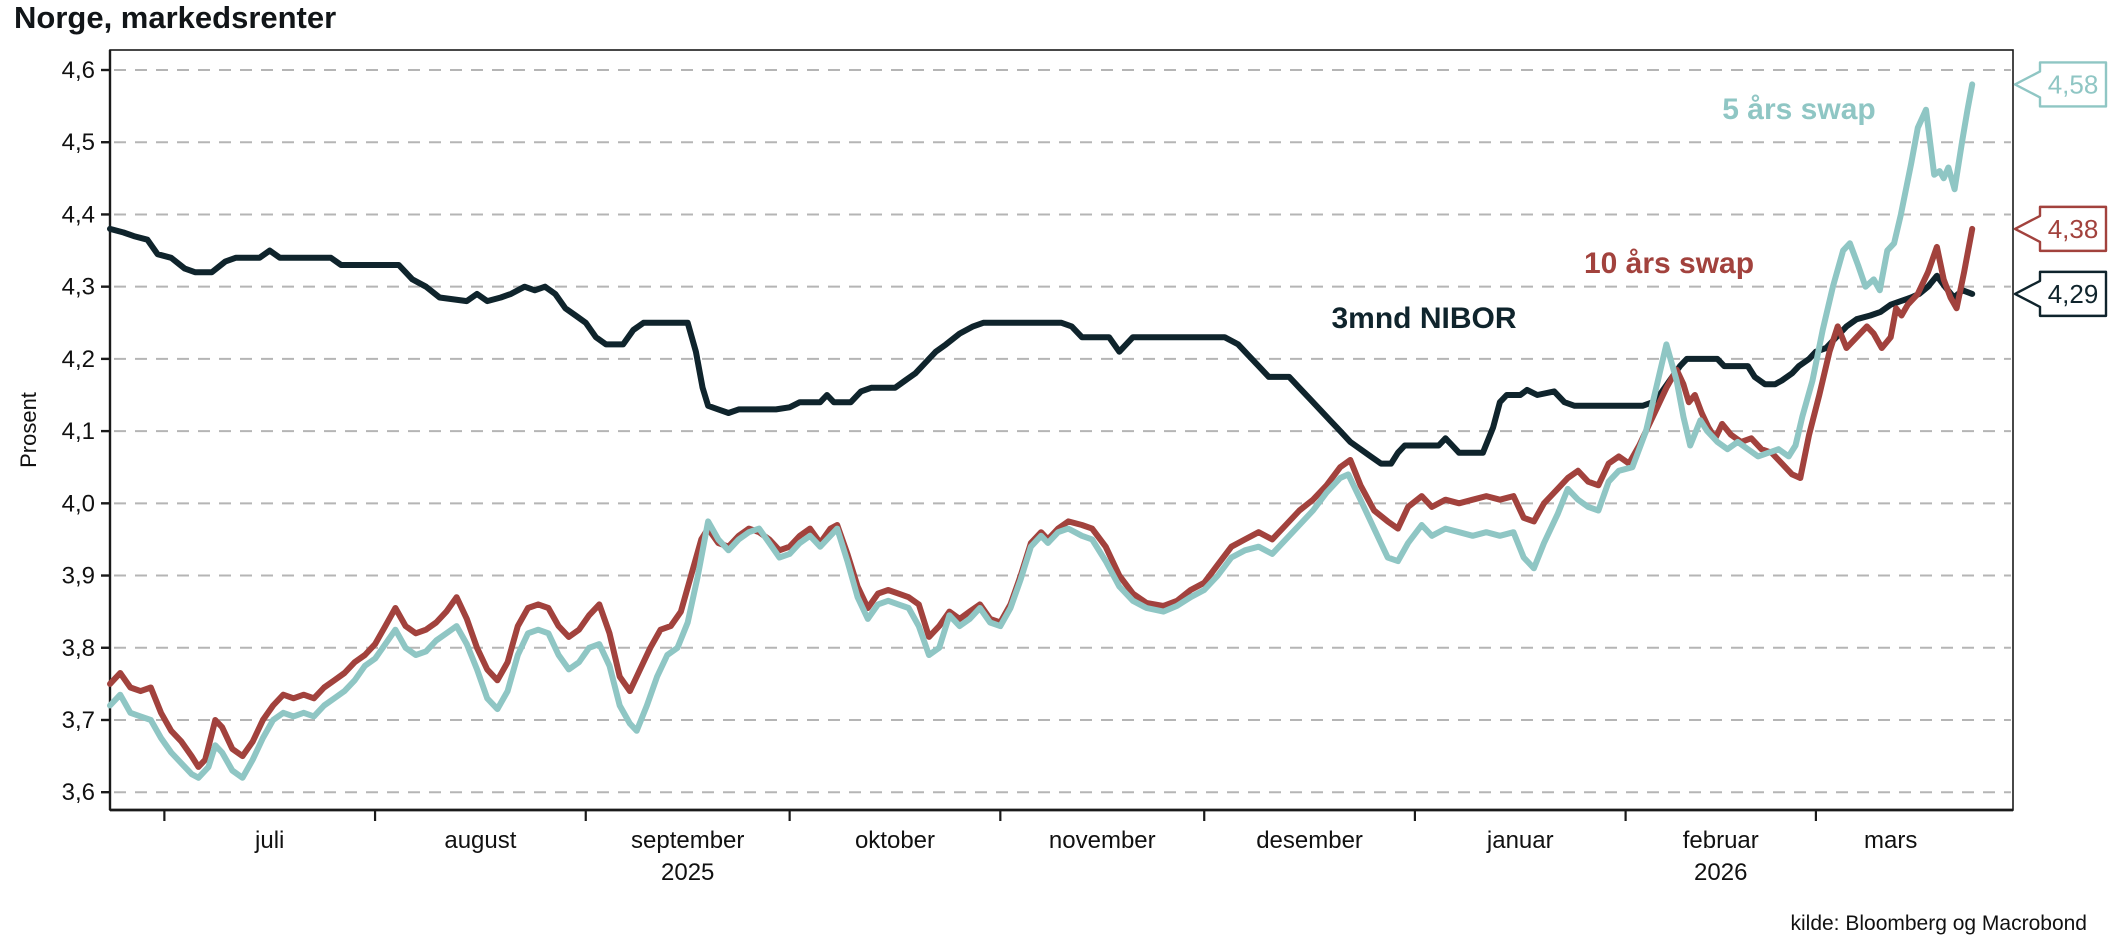 The width and height of the screenshot is (2121, 942). I want to click on y-tick-label: 3,9, so click(78, 576).